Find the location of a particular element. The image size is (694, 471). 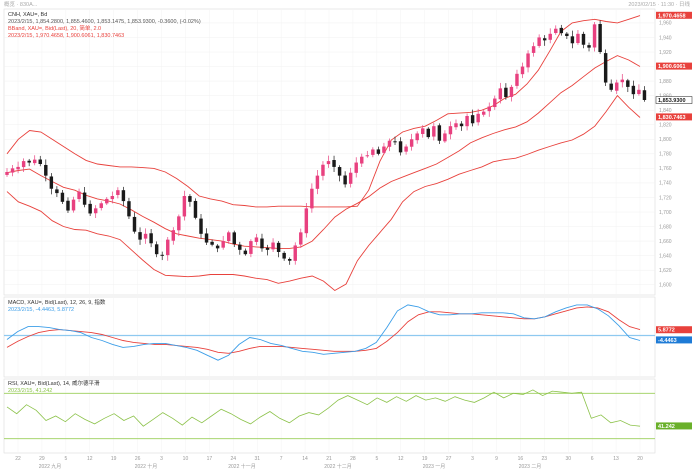

day-tick-label: 17 is located at coordinates (210, 459).